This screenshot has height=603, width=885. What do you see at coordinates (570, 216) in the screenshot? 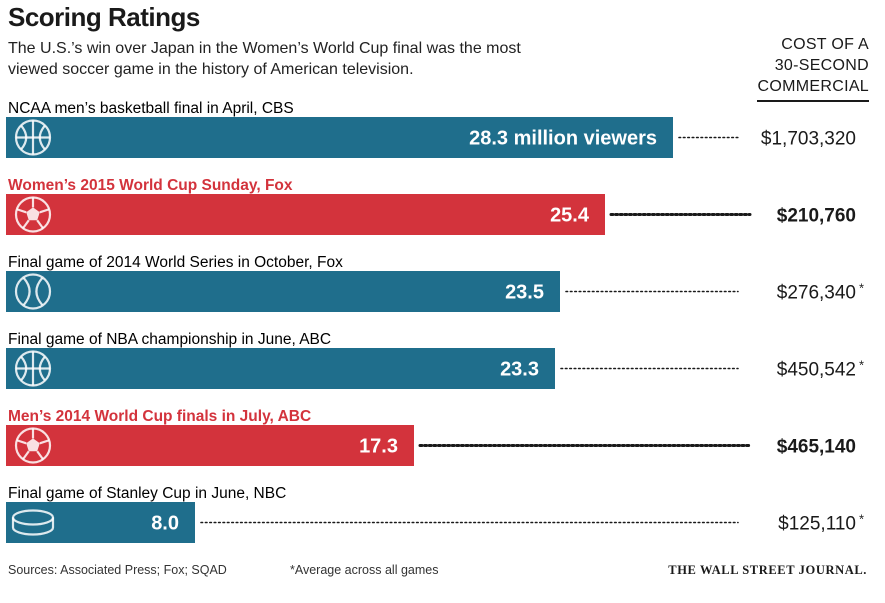
I see `value-label: 25.4` at bounding box center [570, 216].